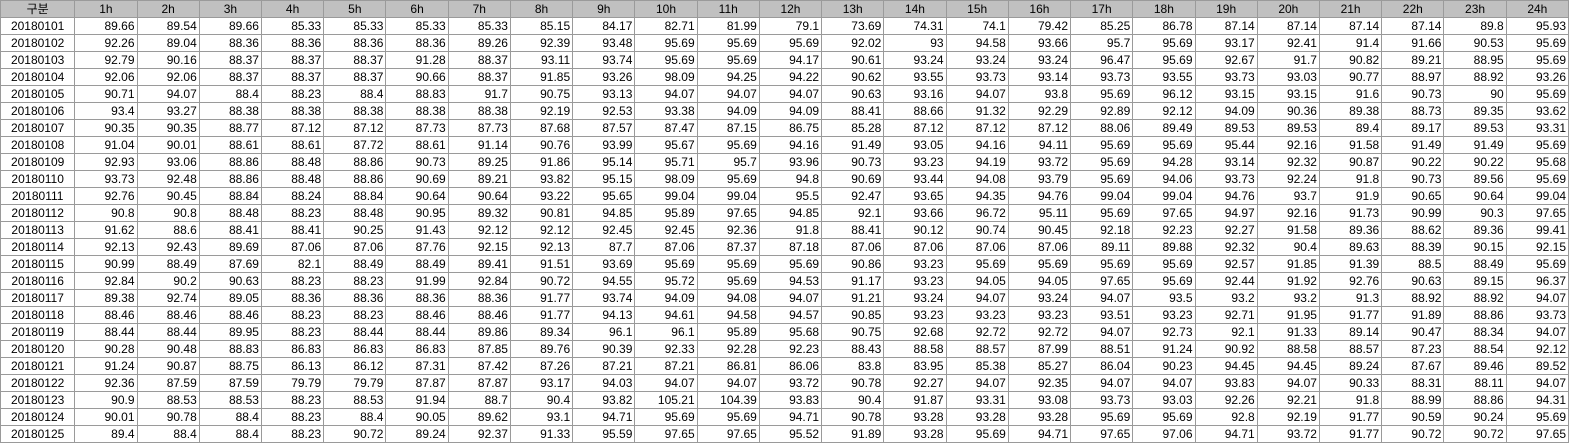 Image resolution: width=1569 pixels, height=443 pixels. Describe the element at coordinates (38, 179) in the screenshot. I see `date-cell: 20180110` at that location.